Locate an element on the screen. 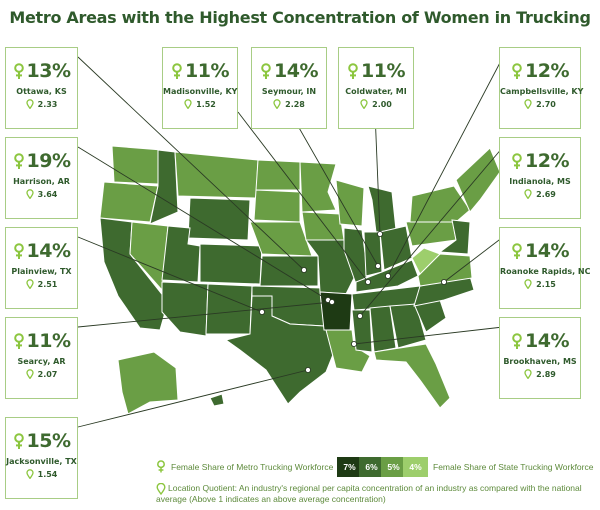 The width and height of the screenshot is (600, 510). metro-card-madisonville: 11% Madisonville, KY 1.52 is located at coordinates (200, 88).